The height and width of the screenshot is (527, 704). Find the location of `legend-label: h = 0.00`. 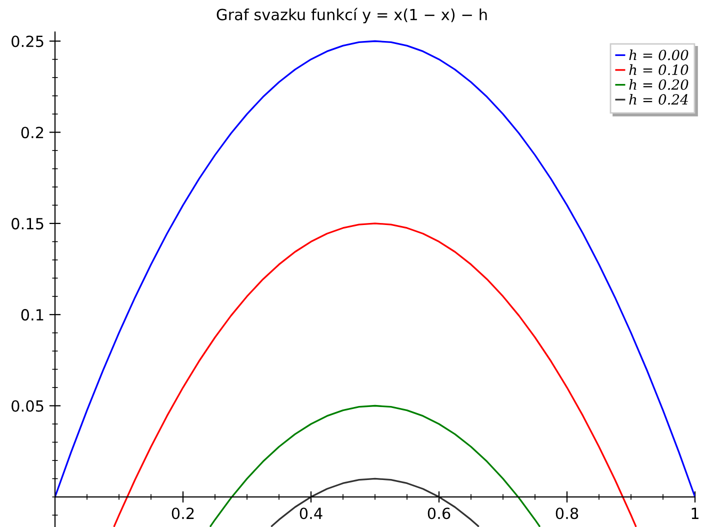

legend-label: h = 0.00 is located at coordinates (658, 54).